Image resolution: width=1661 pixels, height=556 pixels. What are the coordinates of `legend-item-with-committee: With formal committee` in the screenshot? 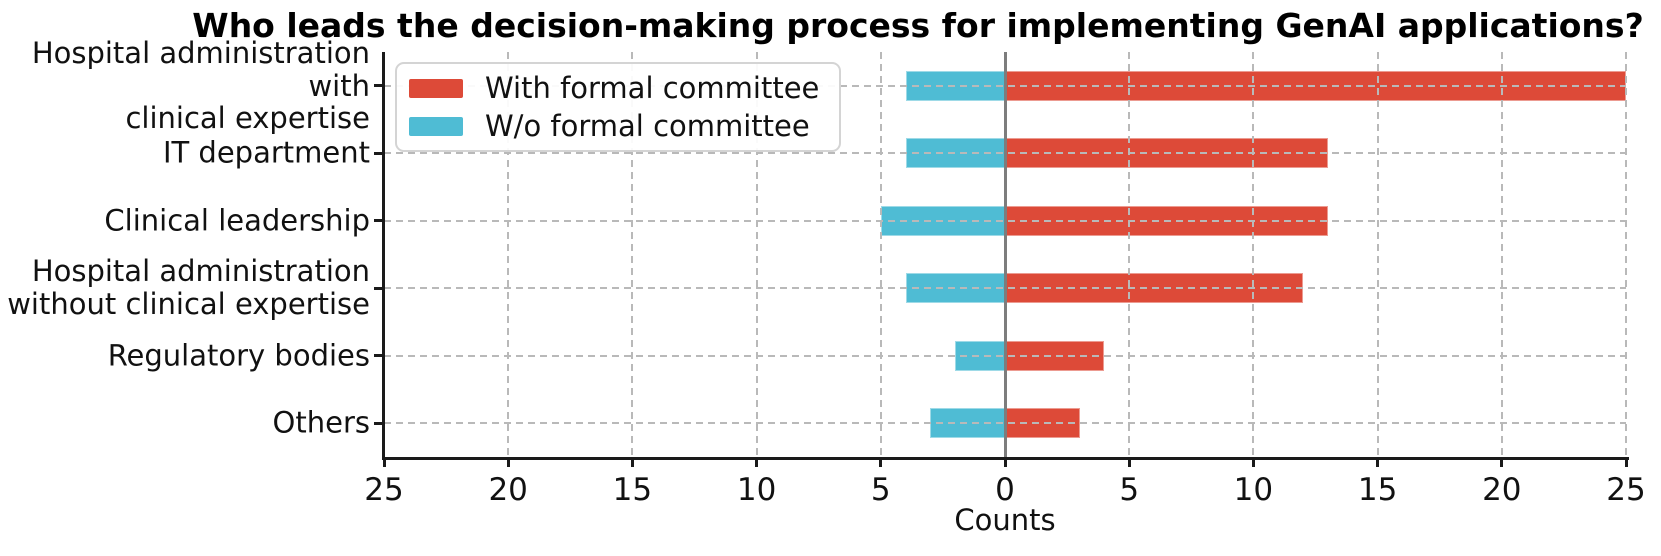 It's located at (614, 88).